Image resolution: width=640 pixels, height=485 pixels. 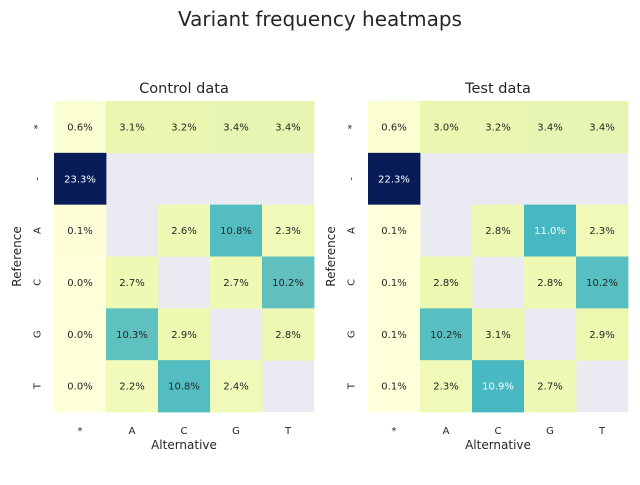 I want to click on cell-label: 2.2%, so click(x=131, y=387).